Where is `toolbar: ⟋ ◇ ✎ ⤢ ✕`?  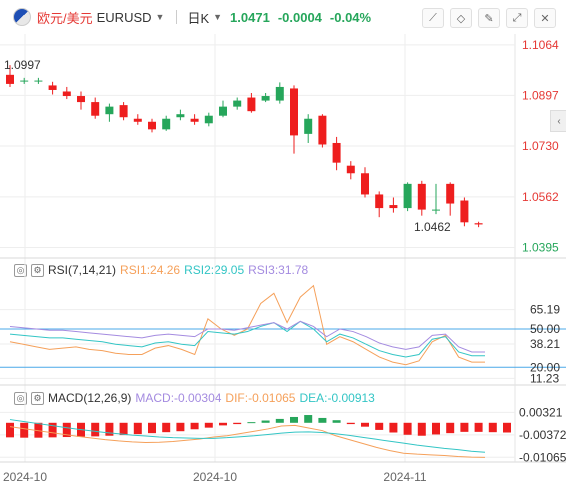 toolbar: ⟋ ◇ ✎ ⤢ ✕ is located at coordinates (489, 18).